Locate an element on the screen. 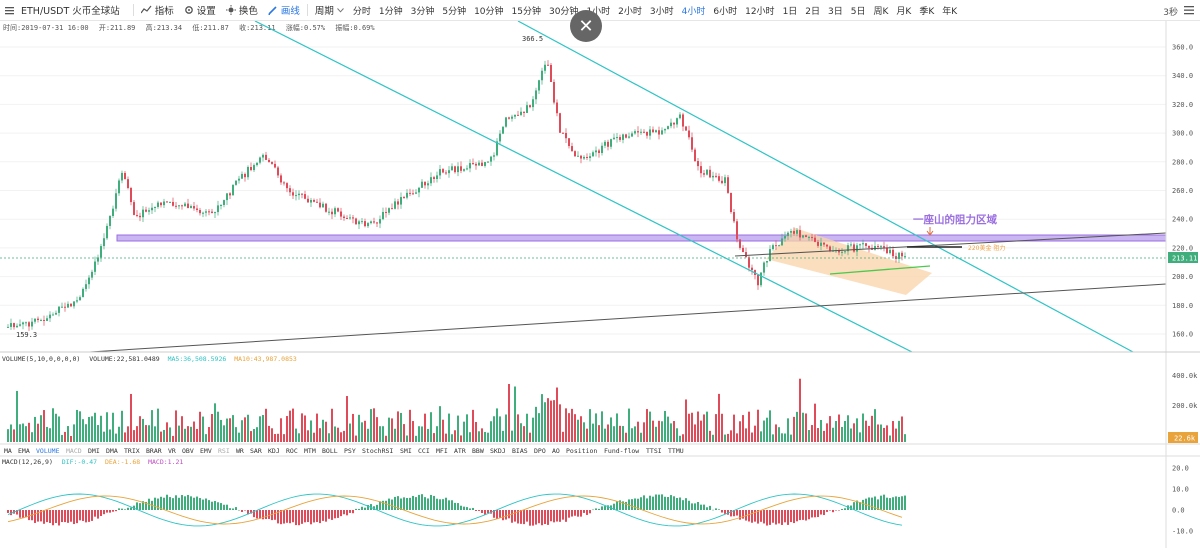 The image size is (1200, 548). indicator-tab: TTMU is located at coordinates (676, 451).